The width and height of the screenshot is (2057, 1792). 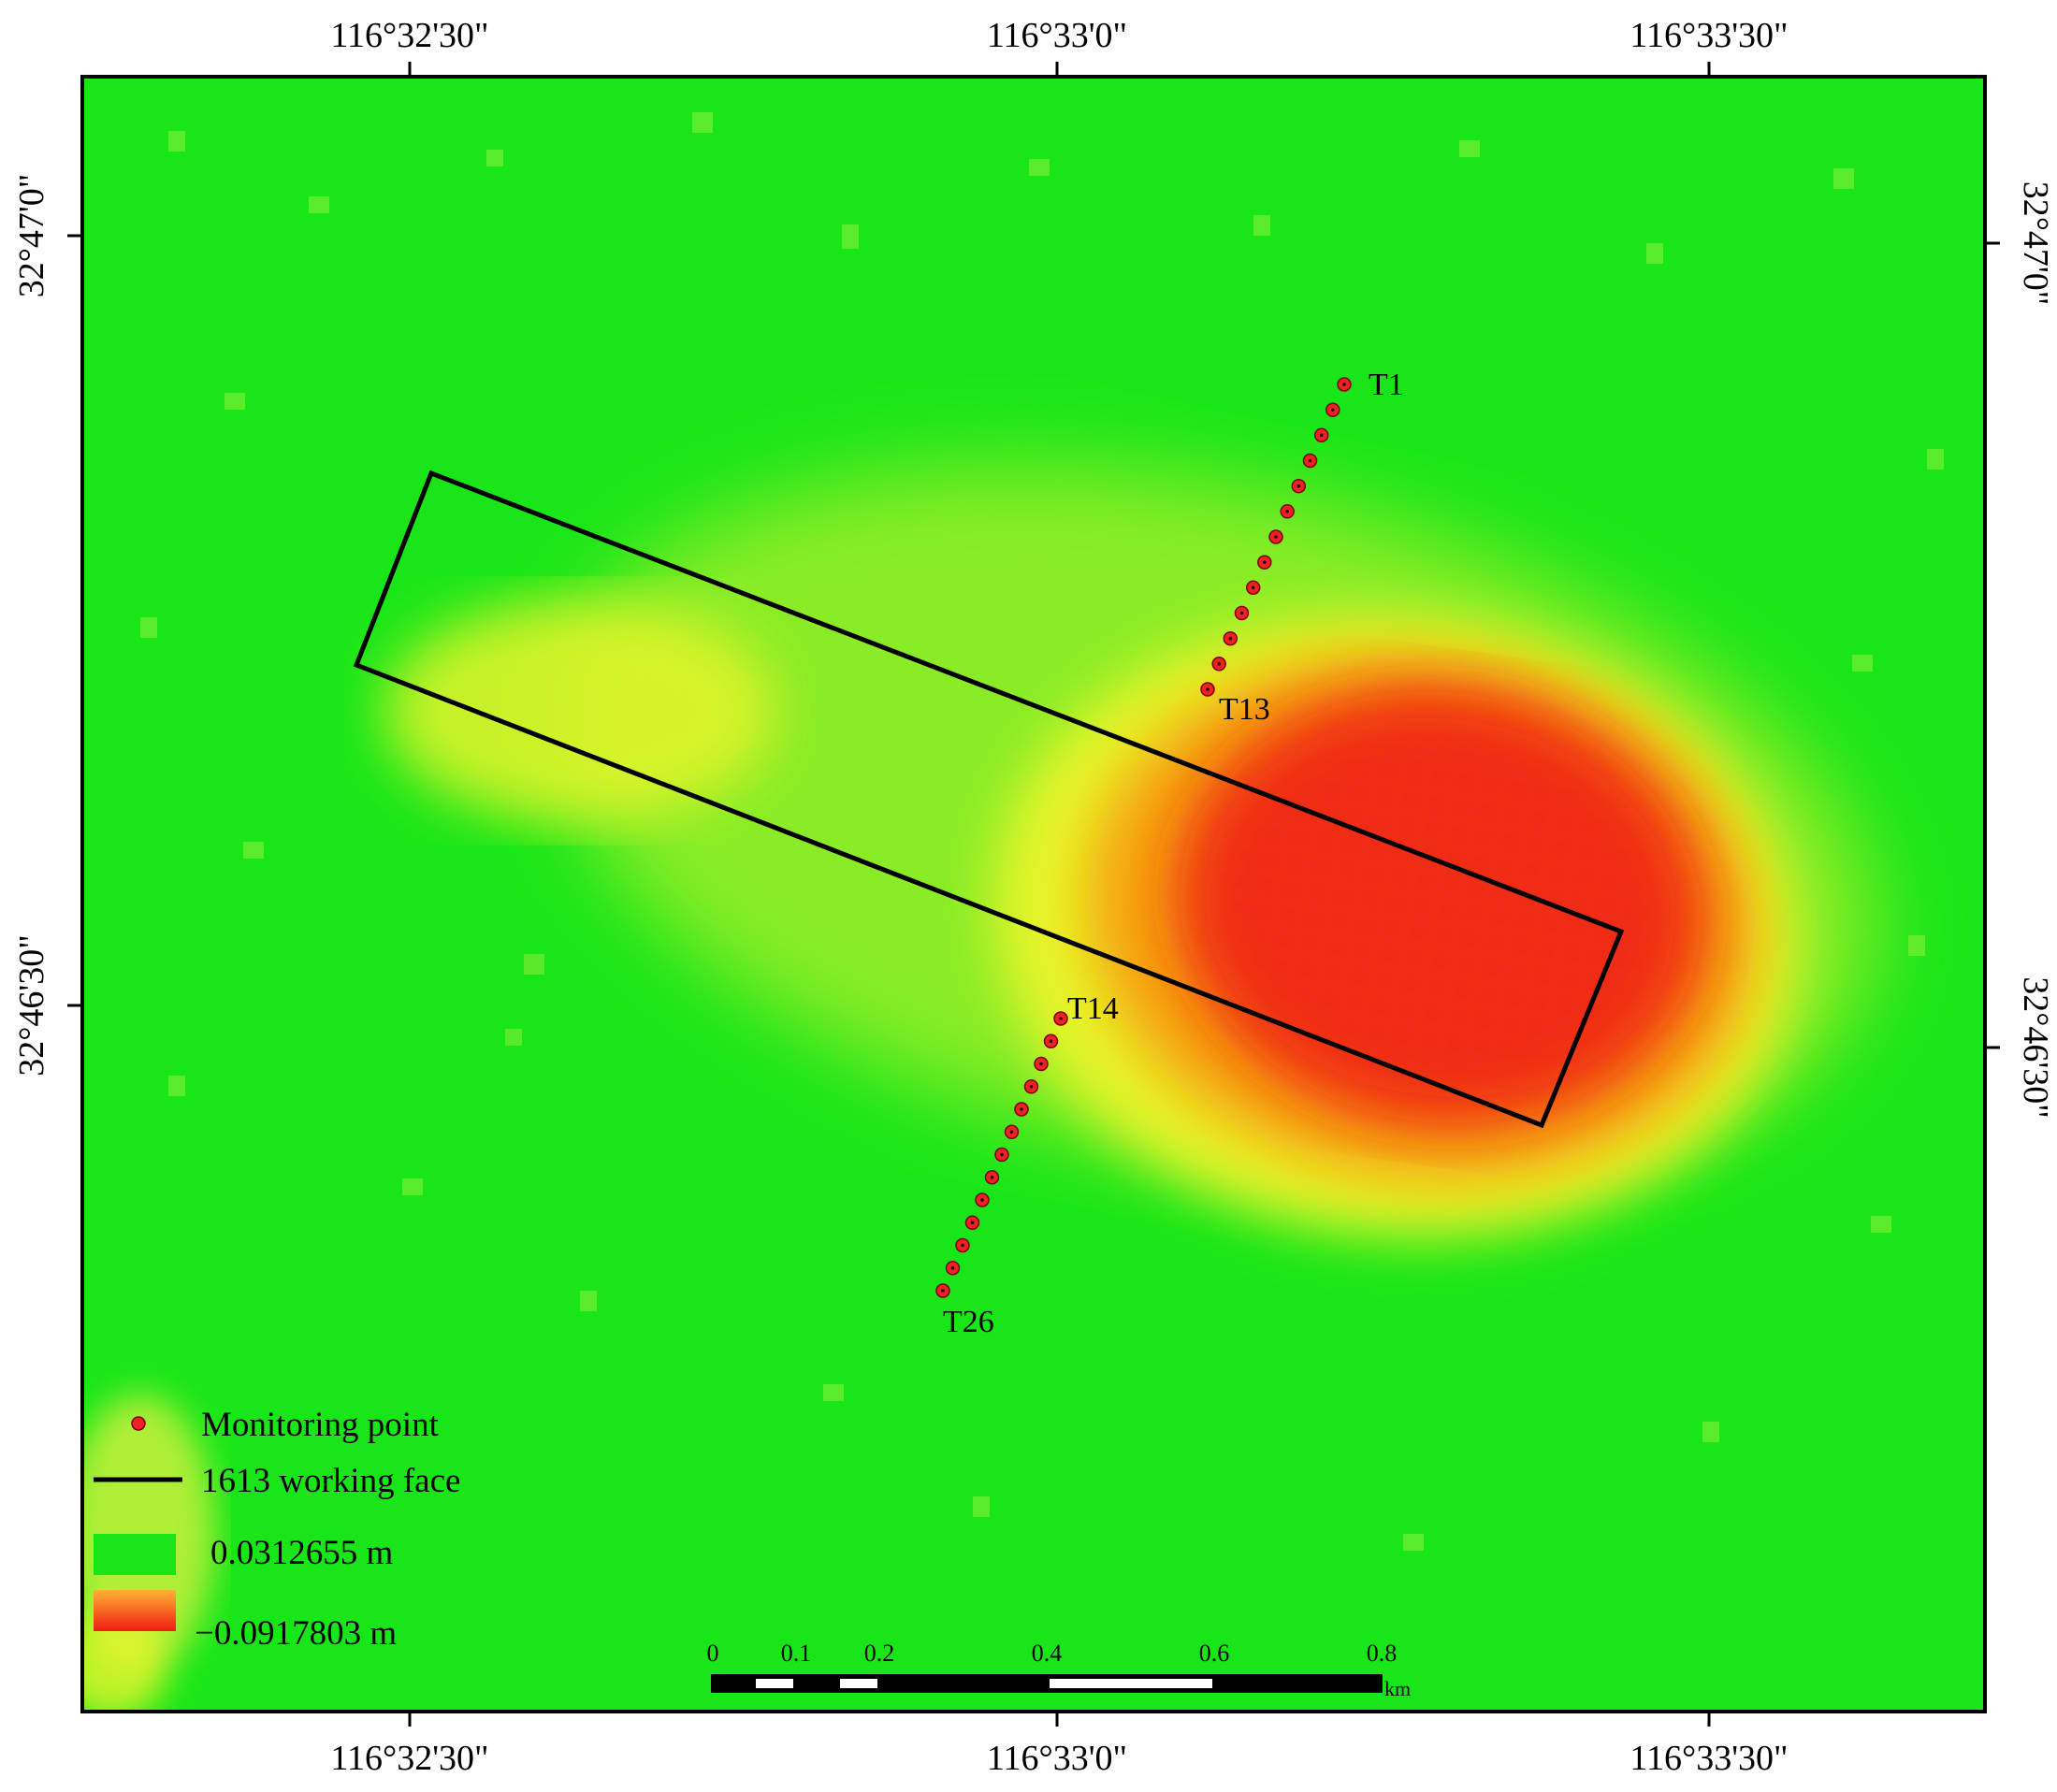 What do you see at coordinates (1333, 410) in the screenshot?
I see `monitoring-point-center-t2` at bounding box center [1333, 410].